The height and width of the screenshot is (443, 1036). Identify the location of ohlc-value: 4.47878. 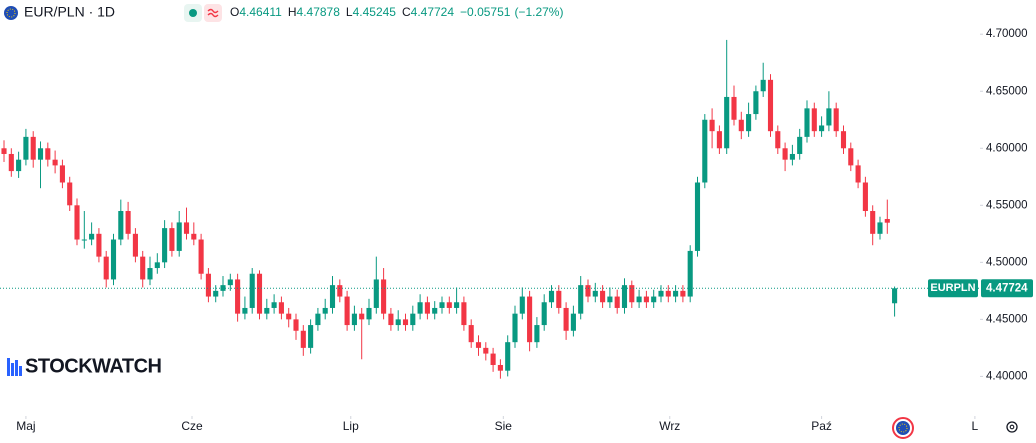
(319, 12).